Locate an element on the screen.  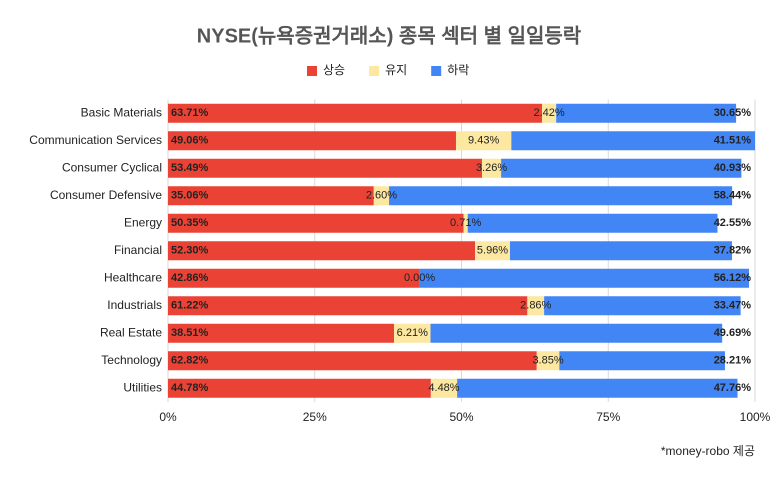
value-label: 30.65% is located at coordinates (733, 113).